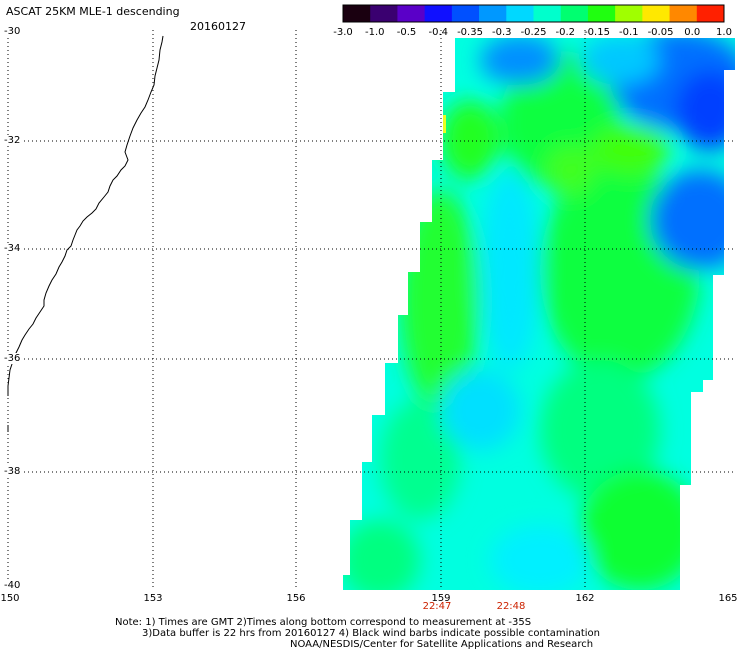  What do you see at coordinates (343, 32) in the screenshot?
I see `colorbar-tick-label: -3.0` at bounding box center [343, 32].